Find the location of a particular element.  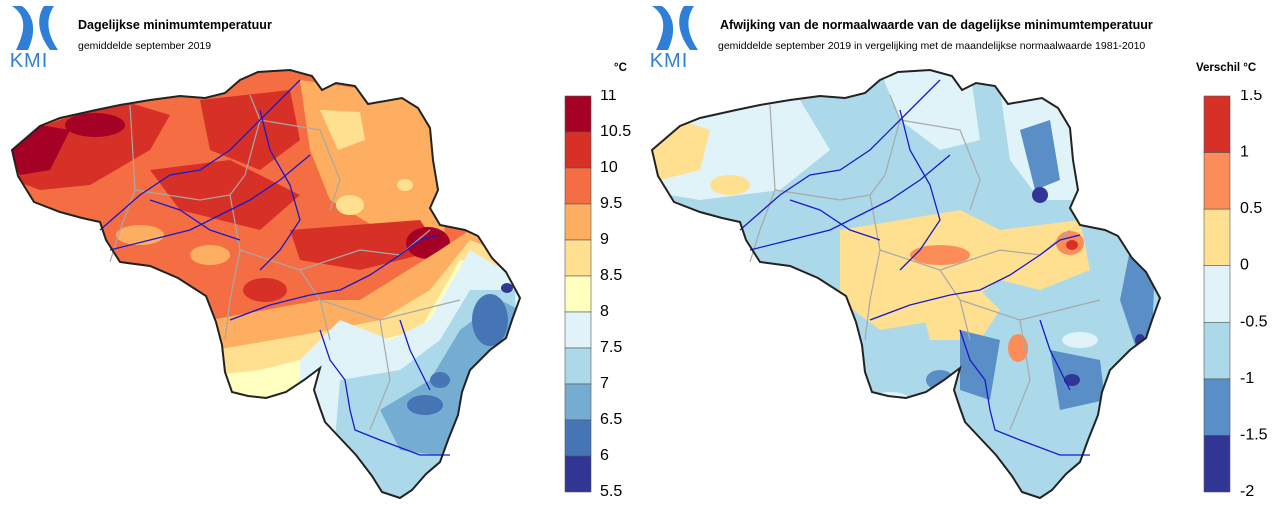

legend-tick-label: 0.5 is located at coordinates (1251, 208).